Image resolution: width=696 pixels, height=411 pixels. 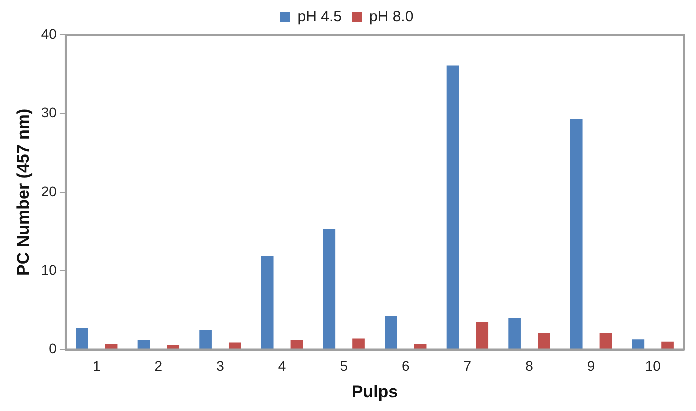 What do you see at coordinates (591, 366) in the screenshot?
I see `x-tick-label: 9` at bounding box center [591, 366].